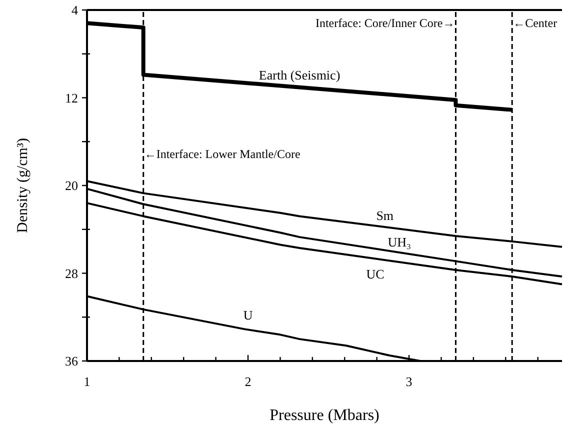 This screenshot has height=434, width=565. I want to click on y-axis-title: Density (g/cm³), so click(23, 185).